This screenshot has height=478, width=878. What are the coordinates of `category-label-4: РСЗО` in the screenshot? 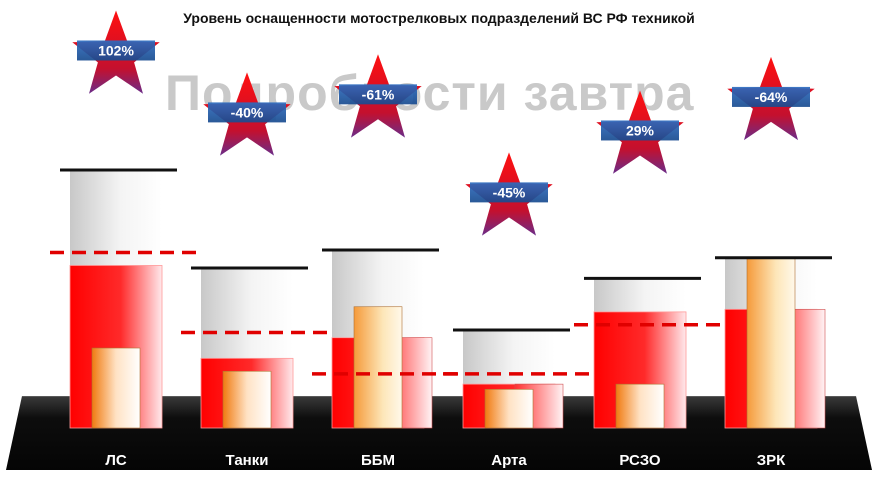 It's located at (639, 460).